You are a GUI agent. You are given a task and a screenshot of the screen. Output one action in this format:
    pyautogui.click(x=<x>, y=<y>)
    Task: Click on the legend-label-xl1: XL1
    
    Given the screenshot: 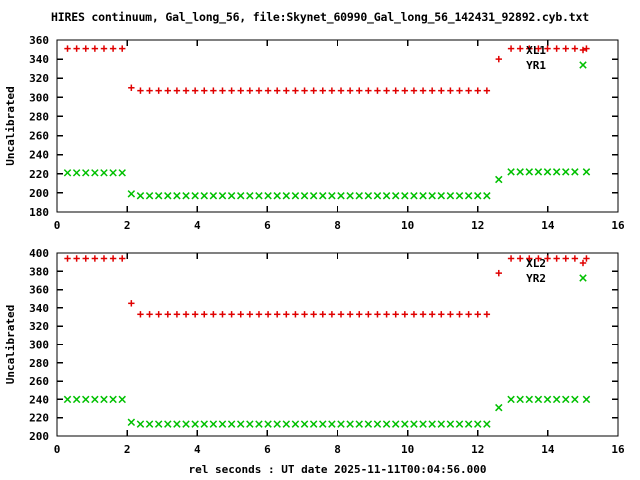 What is the action you would take?
    pyautogui.click(x=536, y=50)
    